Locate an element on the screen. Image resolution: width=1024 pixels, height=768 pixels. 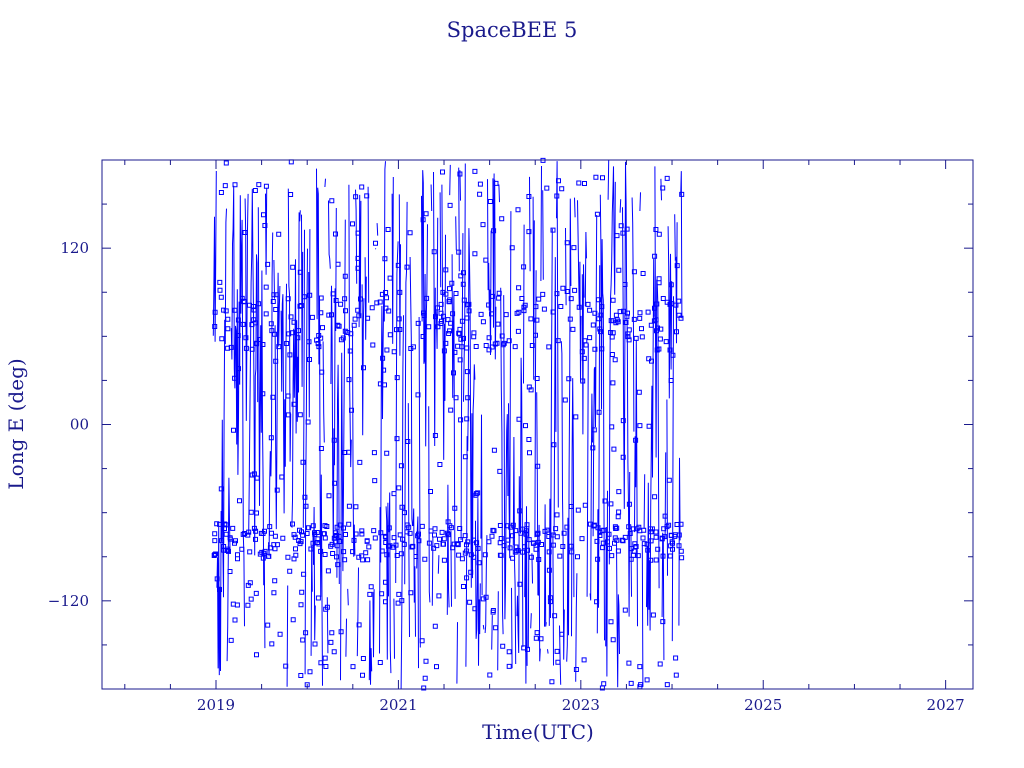
x-tick-label: 2019 is located at coordinates (216, 705).